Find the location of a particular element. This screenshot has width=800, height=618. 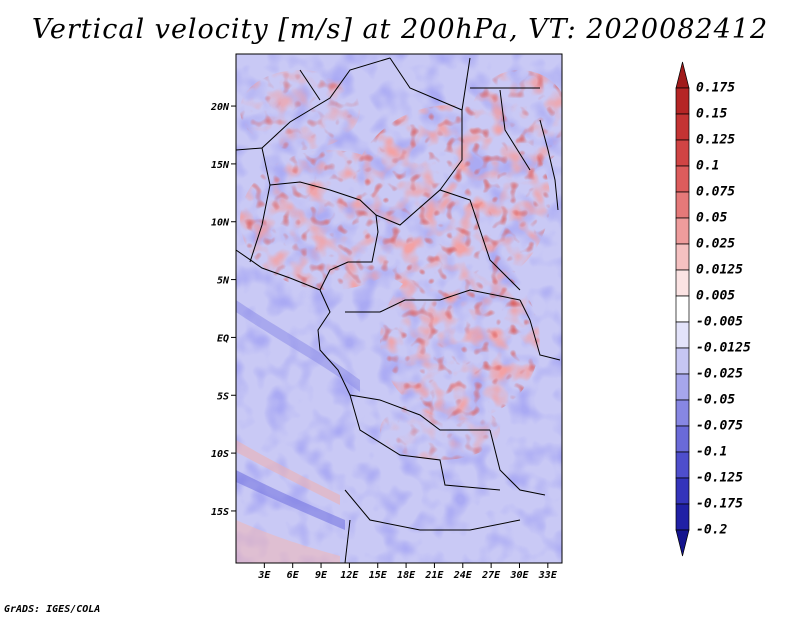

lon-tick-label: 27E is located at coordinates (491, 575).